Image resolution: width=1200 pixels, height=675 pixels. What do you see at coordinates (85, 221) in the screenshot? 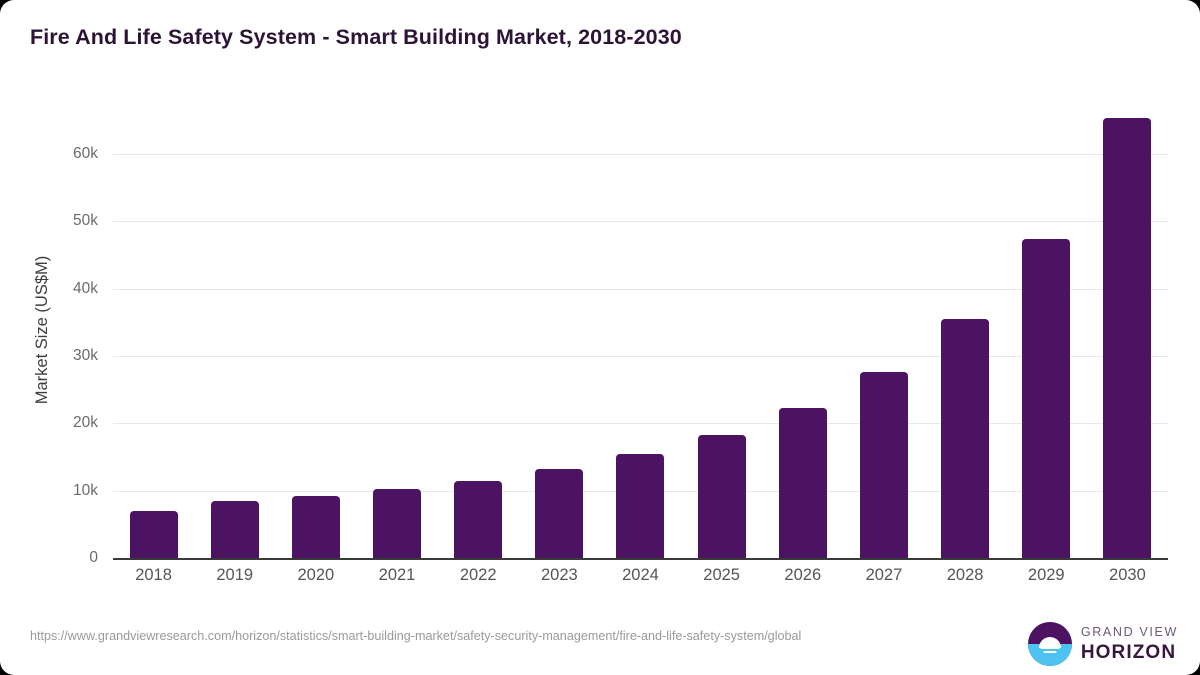
I see `y-tick-label: 50k` at bounding box center [85, 221].